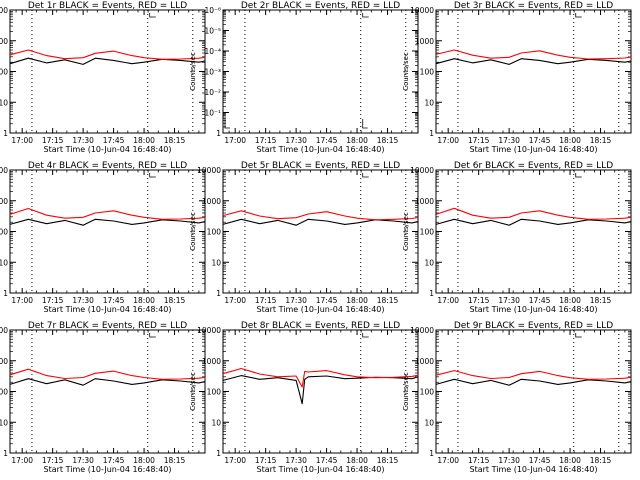 Image resolution: width=640 pixels, height=480 pixels. What do you see at coordinates (320, 166) in the screenshot?
I see `plot-title: Det 5r BLACK = Events, RED = LLD` at bounding box center [320, 166].